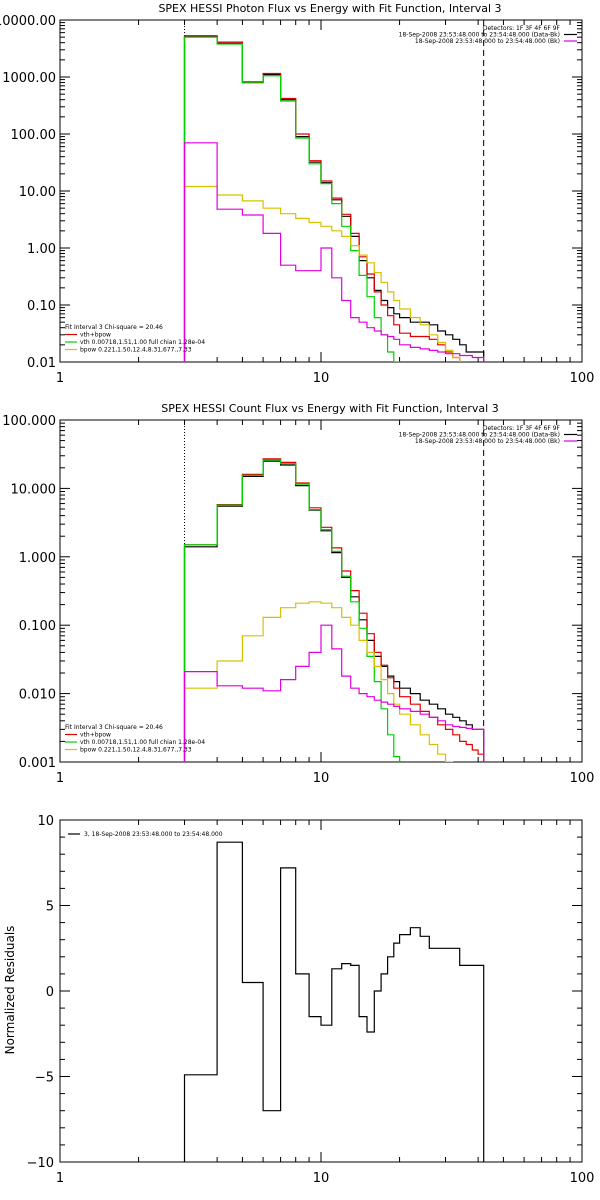  What do you see at coordinates (37, 763) in the screenshot?
I see `y-tick-label: 0.001` at bounding box center [37, 763].